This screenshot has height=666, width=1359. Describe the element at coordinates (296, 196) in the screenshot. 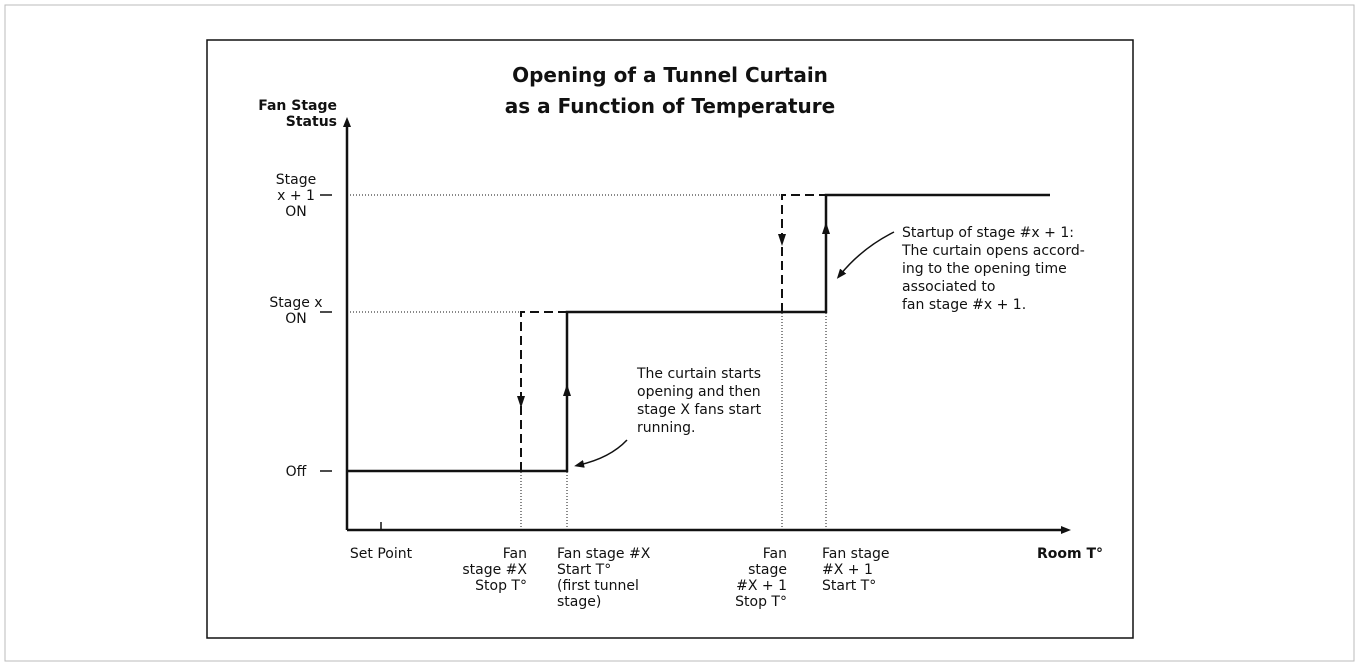

I see `level-label: x + 1` at that location.